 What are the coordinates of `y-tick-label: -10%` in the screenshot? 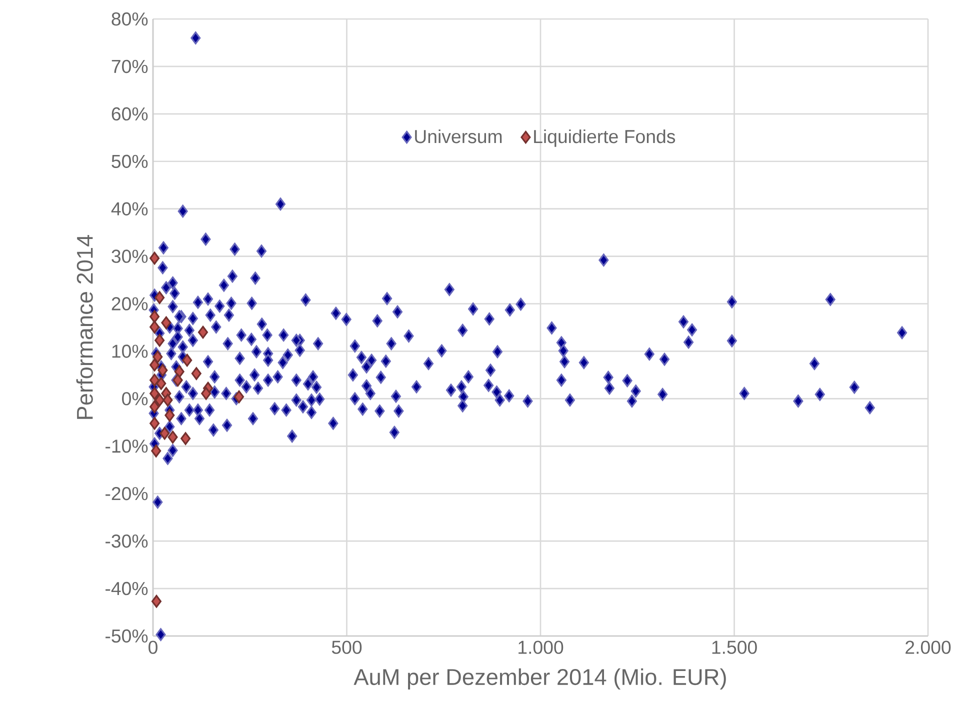 It's located at (127, 446).